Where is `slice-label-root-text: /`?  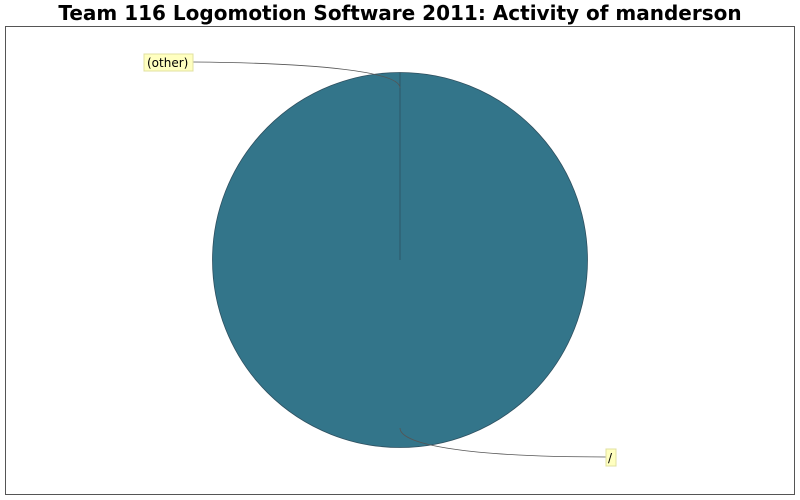 slice-label-root-text: / is located at coordinates (610, 458).